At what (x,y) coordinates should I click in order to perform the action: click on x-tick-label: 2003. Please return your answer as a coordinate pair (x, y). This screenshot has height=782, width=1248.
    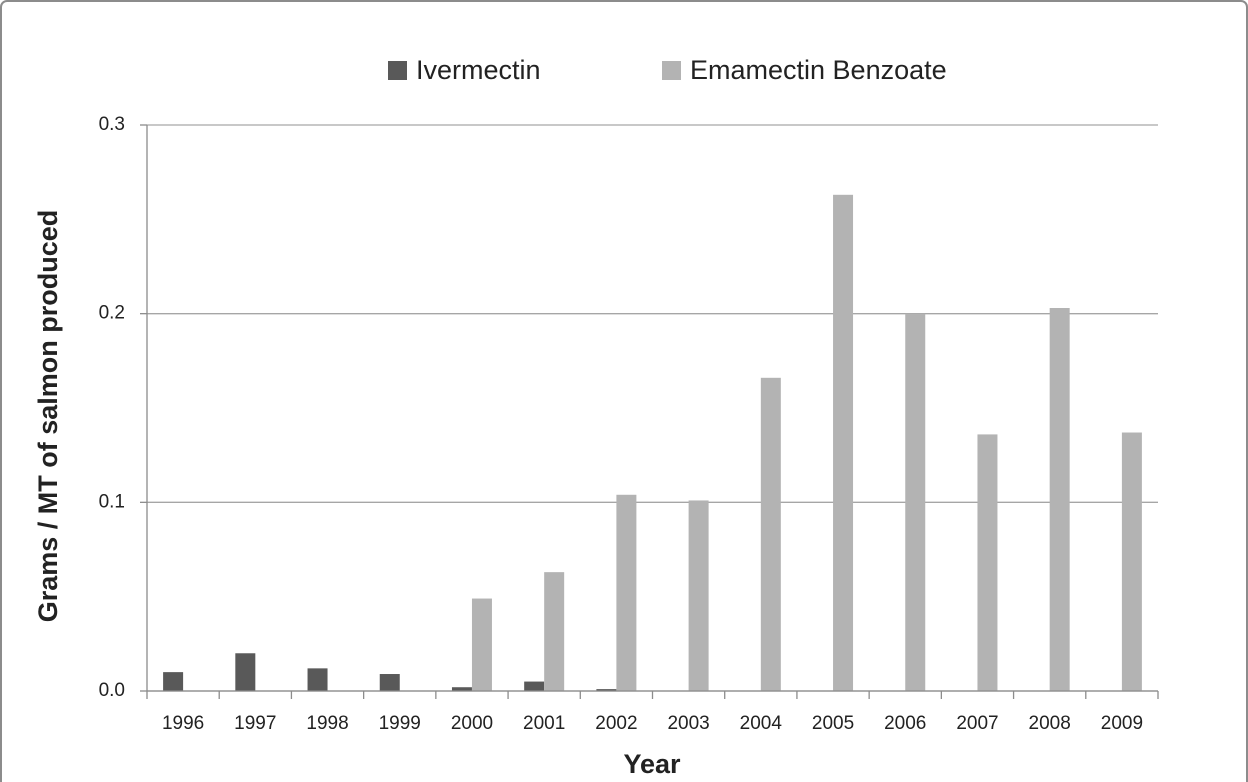
    Looking at the image, I should click on (688, 723).